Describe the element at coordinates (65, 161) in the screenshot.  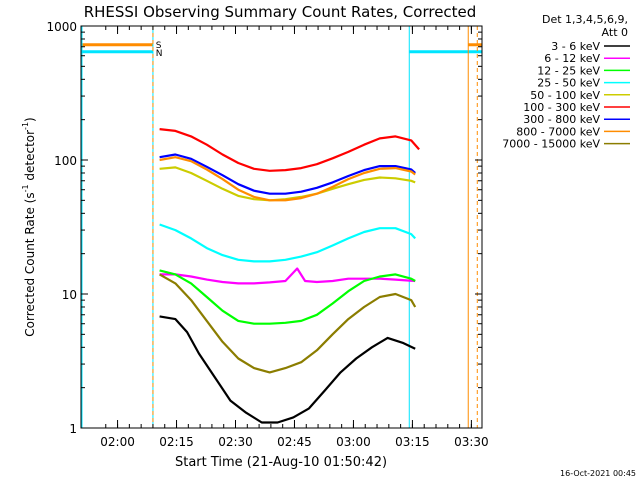
I see `y-tick-label: 100` at that location.